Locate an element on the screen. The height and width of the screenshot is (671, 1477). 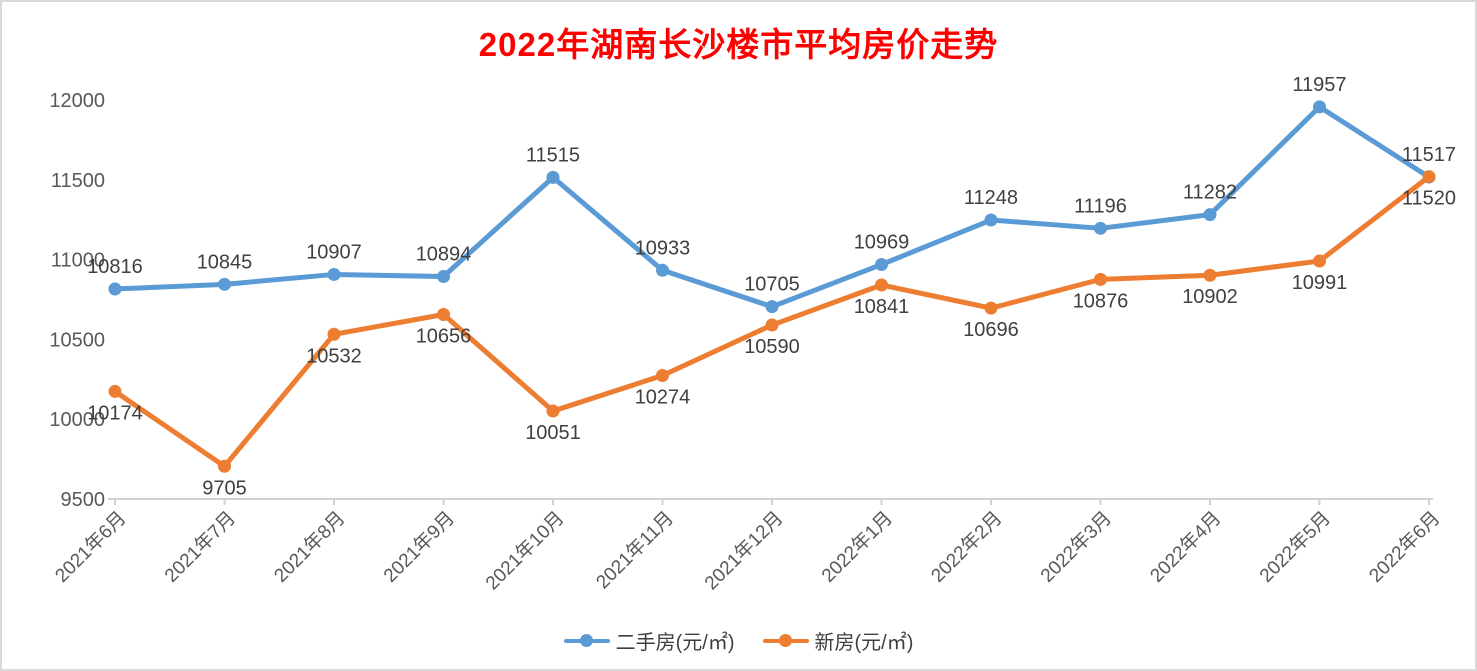
data-label: 10532 is located at coordinates (334, 356).